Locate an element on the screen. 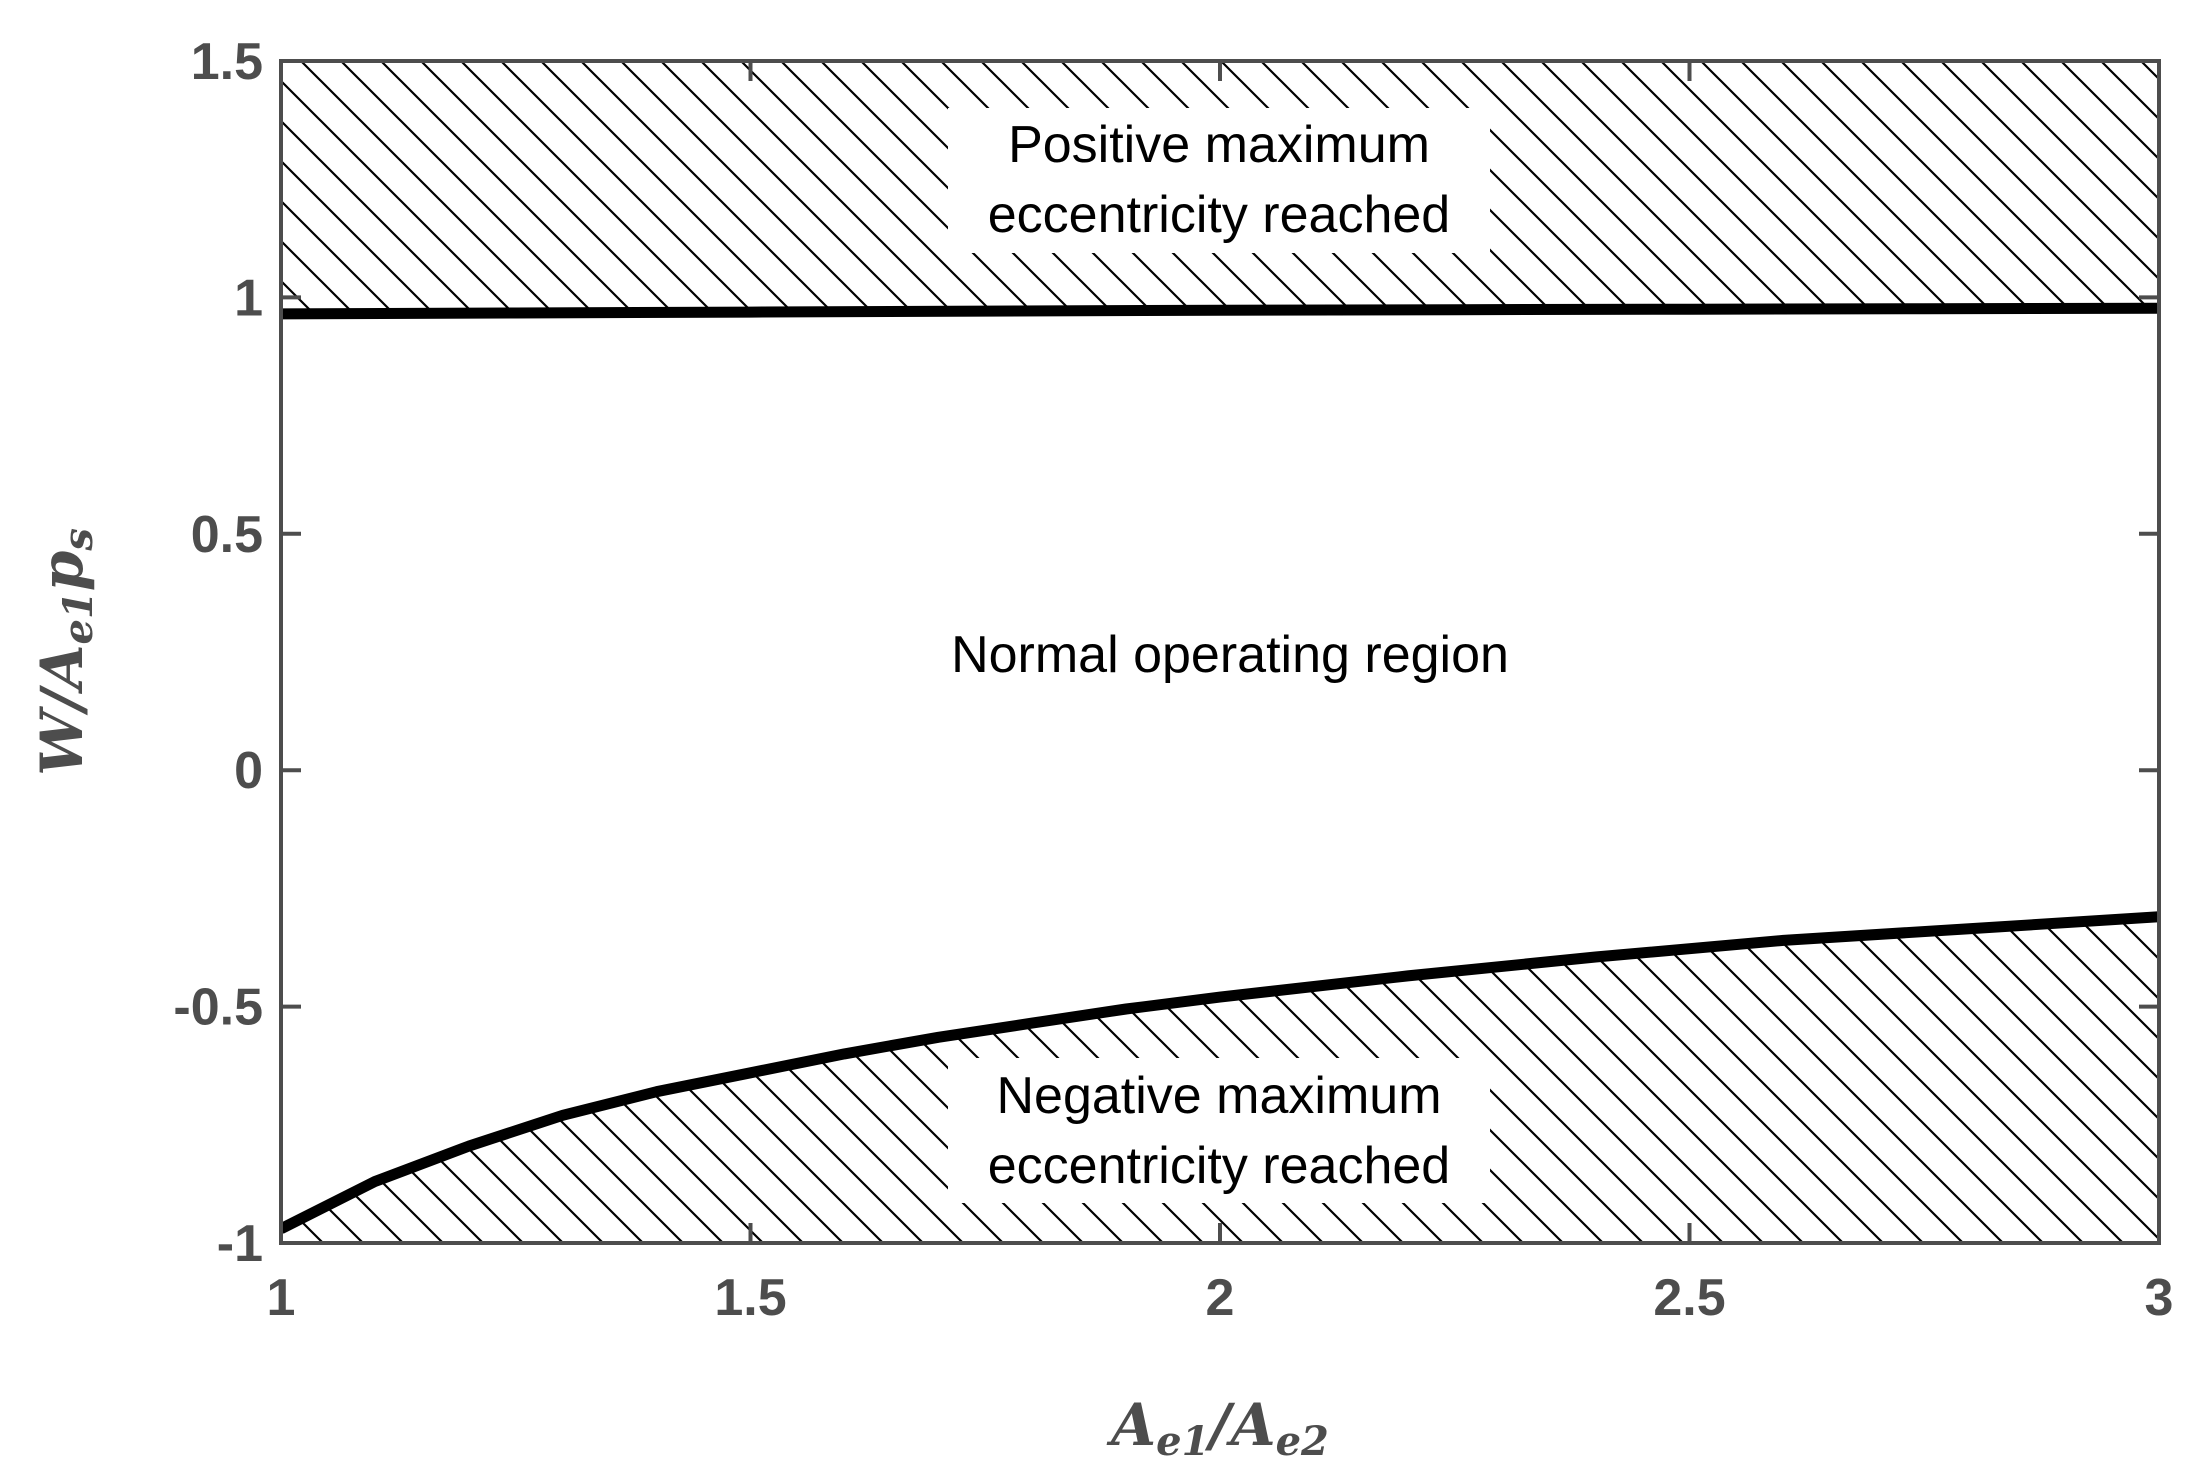 The width and height of the screenshot is (2209, 1475). positive-annotation-line2: eccentricity reached is located at coordinates (1219, 215).